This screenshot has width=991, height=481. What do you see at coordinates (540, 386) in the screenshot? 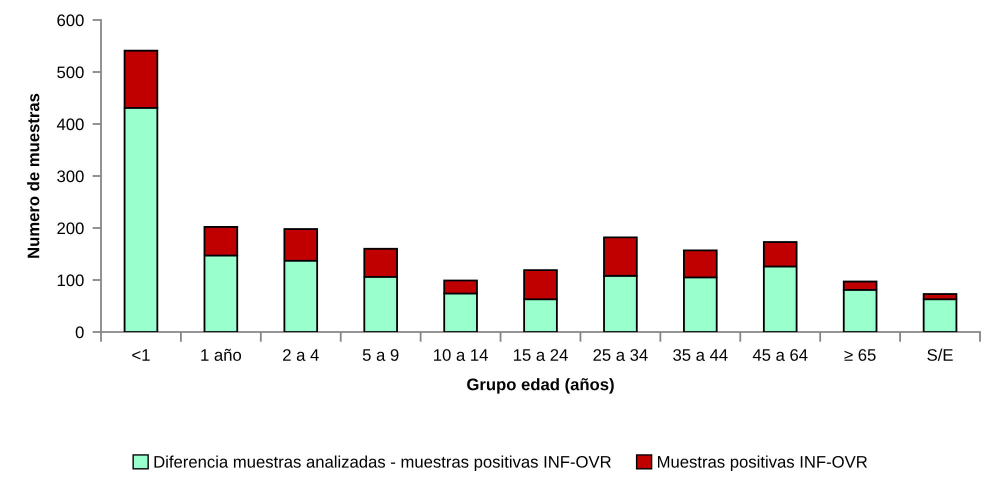
I see `x-axis-title: Grupo edad (años)` at bounding box center [540, 386].